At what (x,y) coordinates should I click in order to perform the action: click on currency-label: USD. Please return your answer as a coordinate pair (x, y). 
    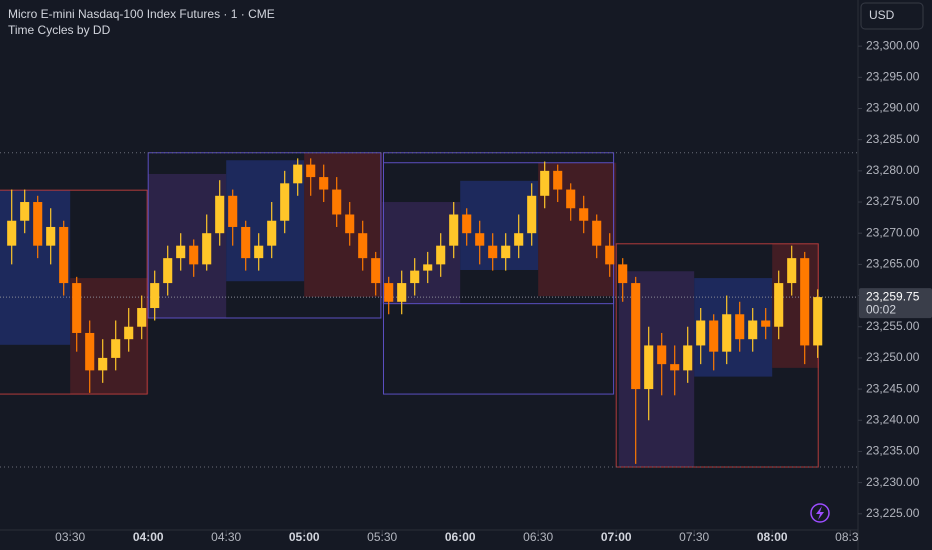
    Looking at the image, I should click on (882, 15).